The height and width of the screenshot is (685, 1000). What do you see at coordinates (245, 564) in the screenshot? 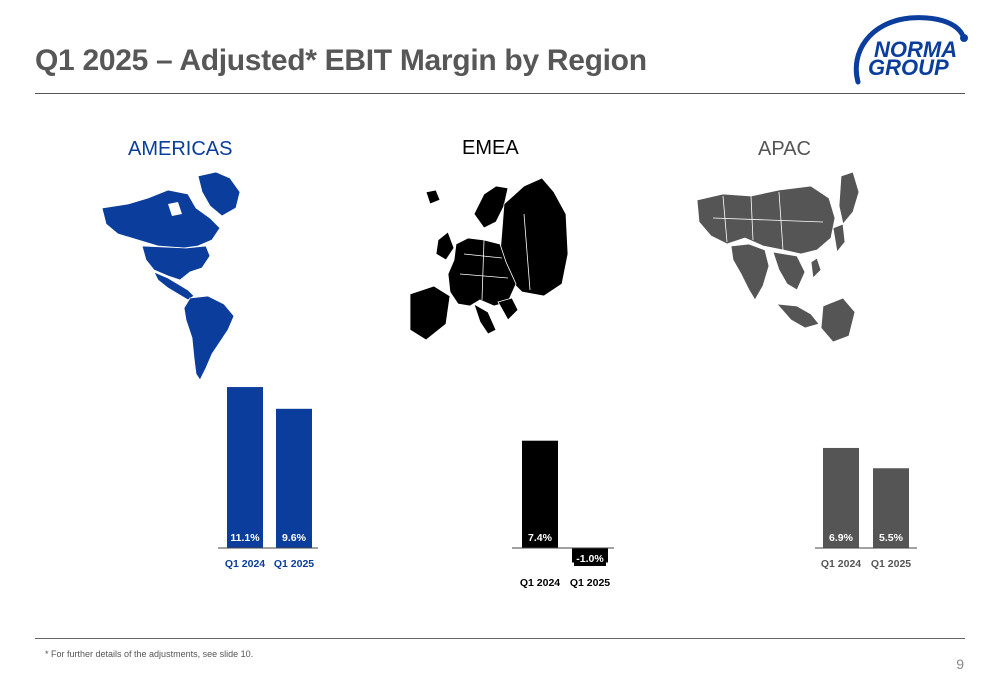
I see `category-label-americas-0: Q1 2024` at bounding box center [245, 564].